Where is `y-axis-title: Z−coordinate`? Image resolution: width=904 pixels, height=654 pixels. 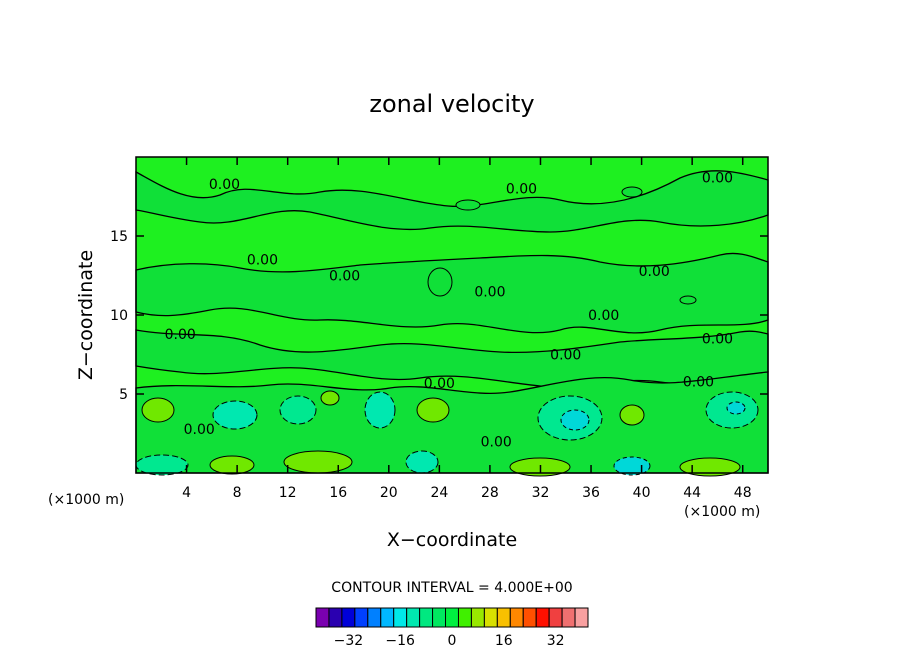 y-axis-title: Z−coordinate is located at coordinates (86, 315).